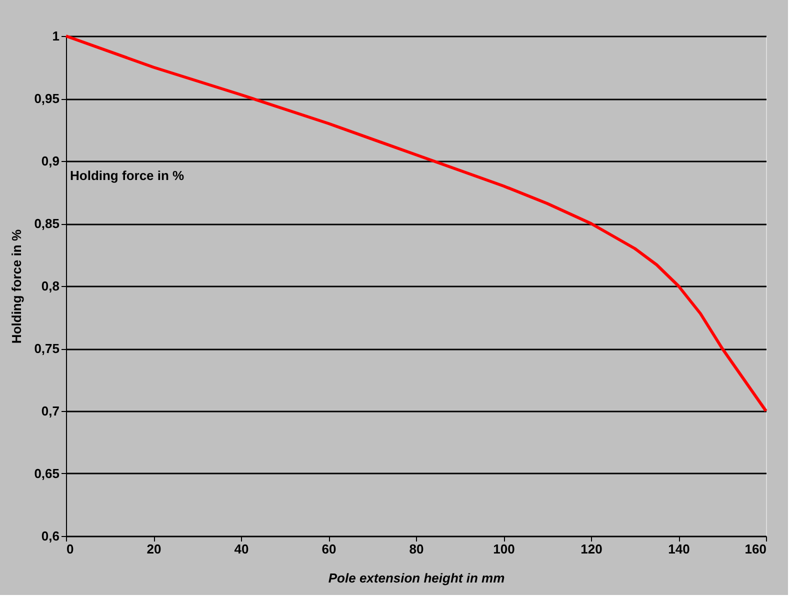 The image size is (794, 607). I want to click on y-tick-label: 0,9, so click(50, 161).